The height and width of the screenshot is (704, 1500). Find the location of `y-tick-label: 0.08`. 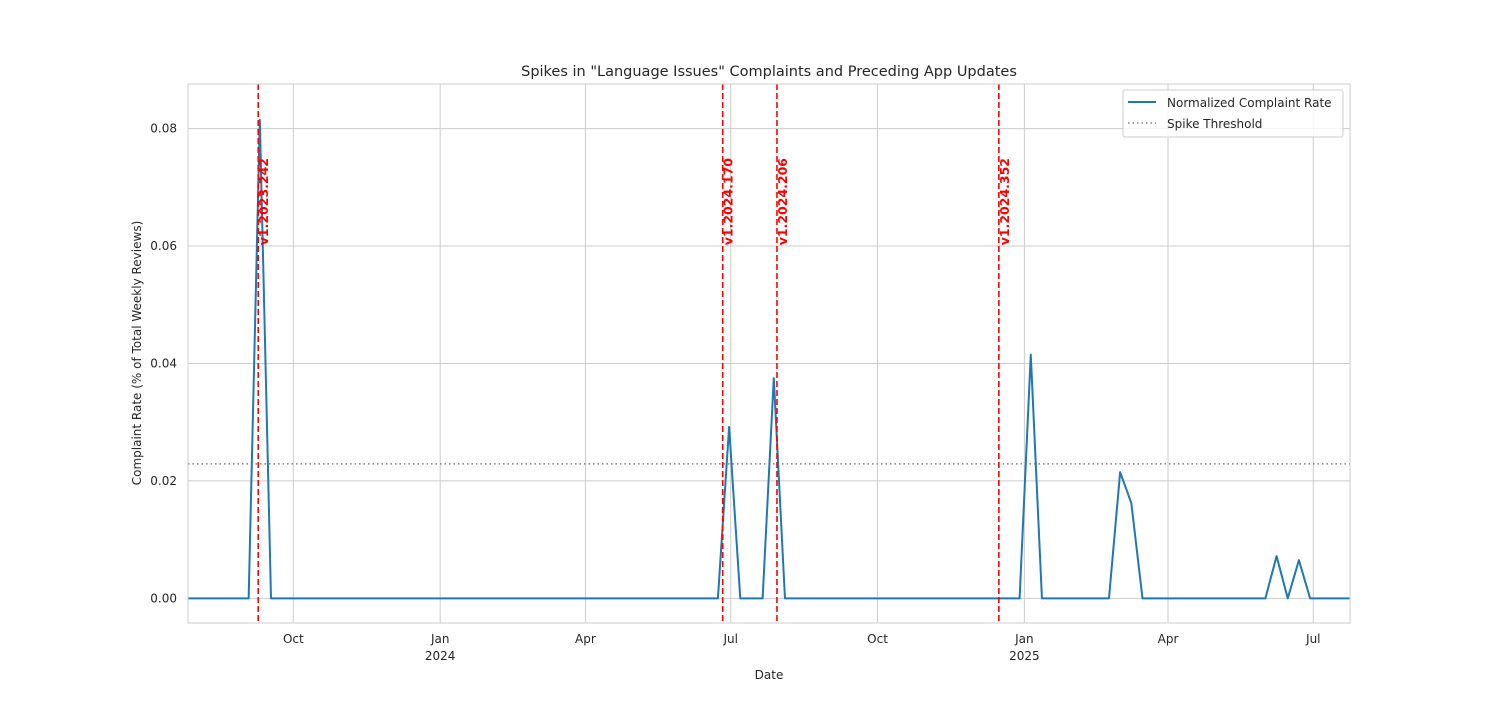

y-tick-label: 0.08 is located at coordinates (163, 129).